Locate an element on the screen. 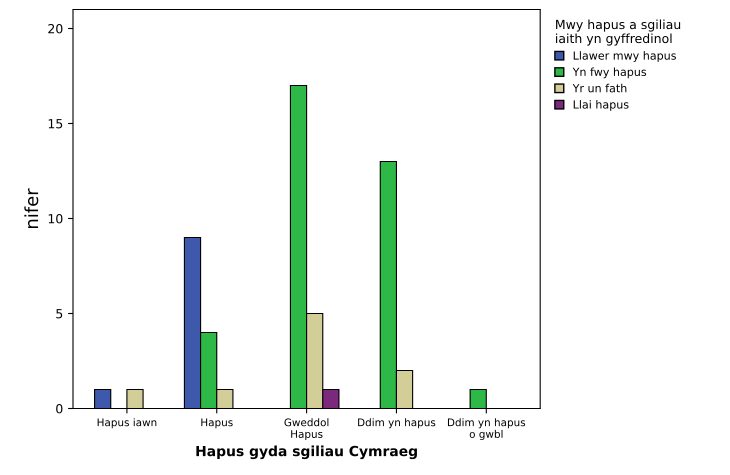 The image size is (730, 475). legend-label: Yn fwy hapus is located at coordinates (609, 72).